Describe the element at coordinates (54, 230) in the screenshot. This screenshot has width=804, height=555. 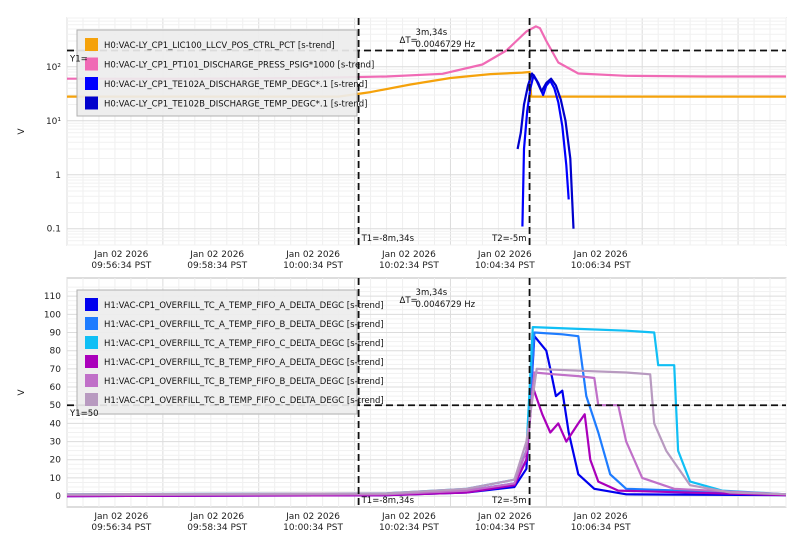
I see `y-tick-label: 0.1` at that location.